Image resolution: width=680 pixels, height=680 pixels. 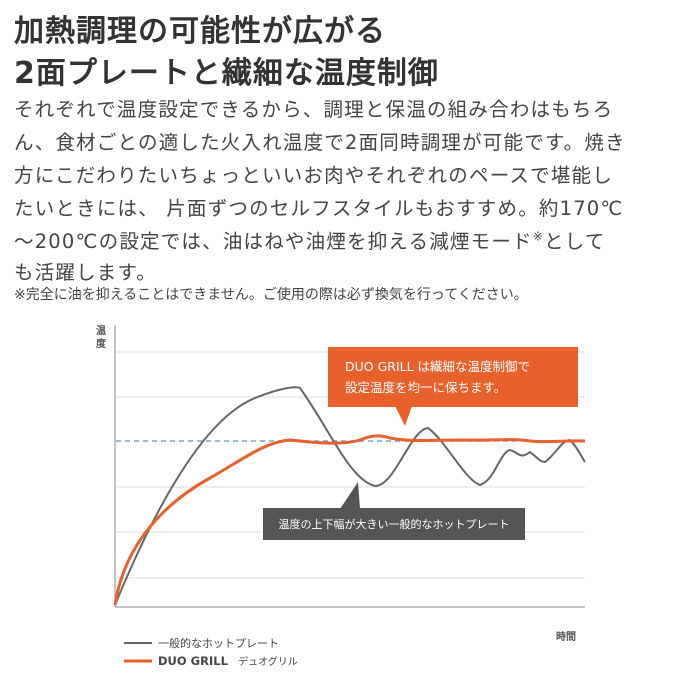 I want to click on text: として, so click(x=575, y=241).